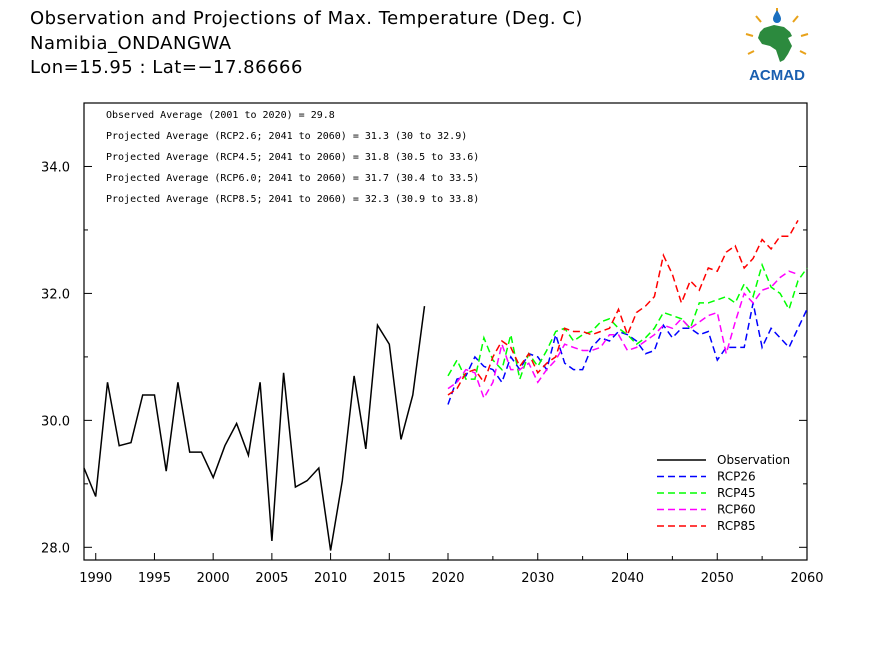 This screenshot has width=879, height=659. Describe the element at coordinates (753, 460) in the screenshot. I see `legend-label: Observation` at that location.